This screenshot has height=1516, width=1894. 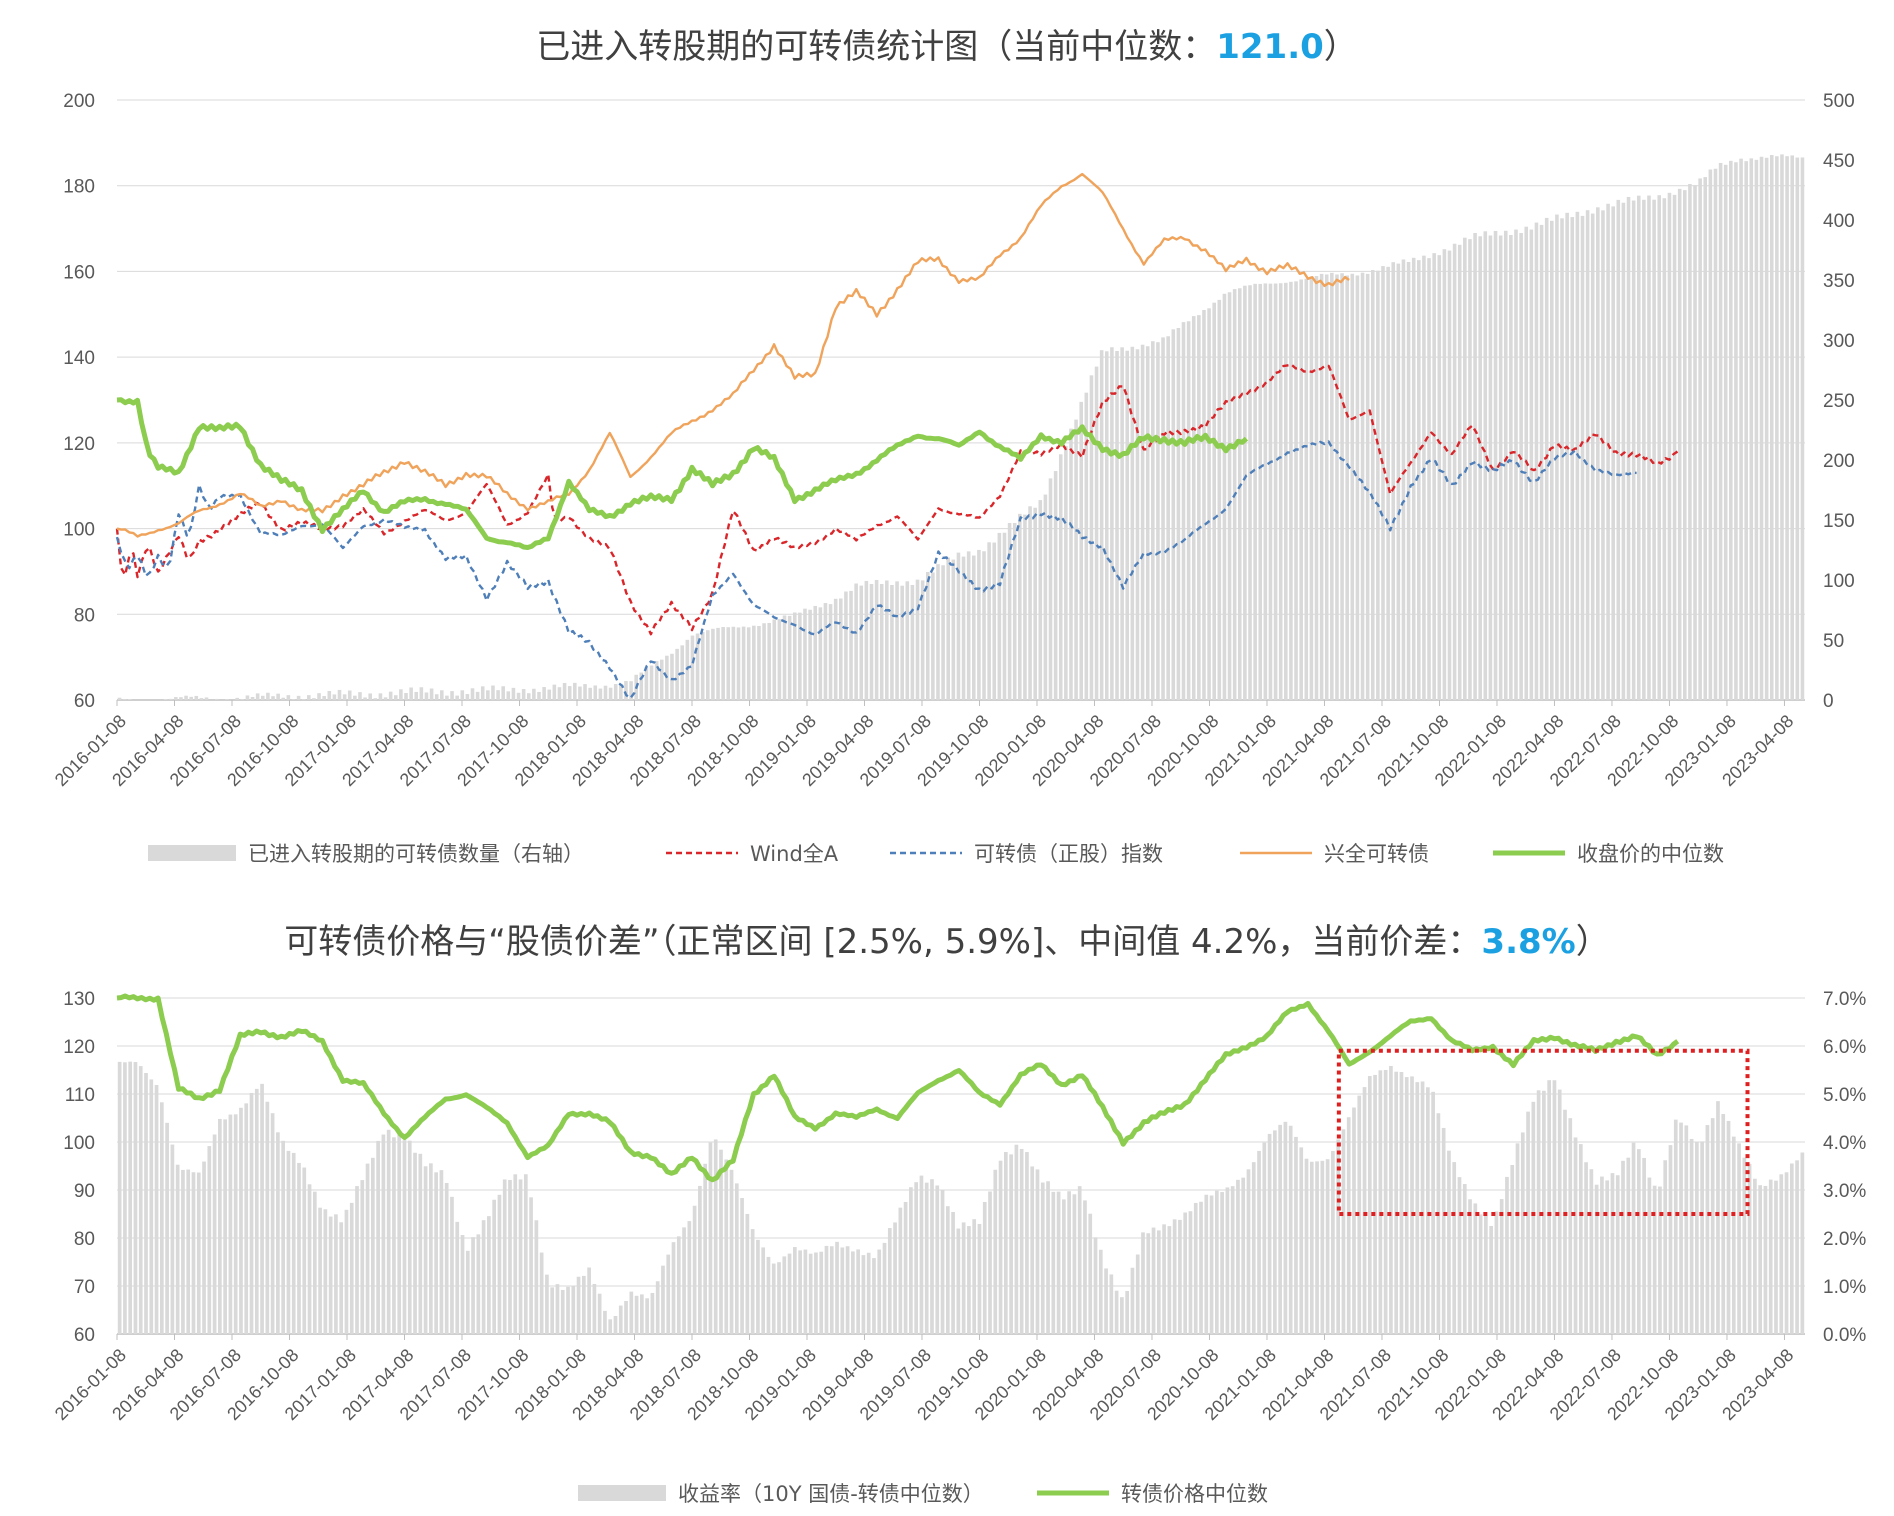 I want to click on legend-item: 可转债（正股）指数, so click(x=1026, y=854).